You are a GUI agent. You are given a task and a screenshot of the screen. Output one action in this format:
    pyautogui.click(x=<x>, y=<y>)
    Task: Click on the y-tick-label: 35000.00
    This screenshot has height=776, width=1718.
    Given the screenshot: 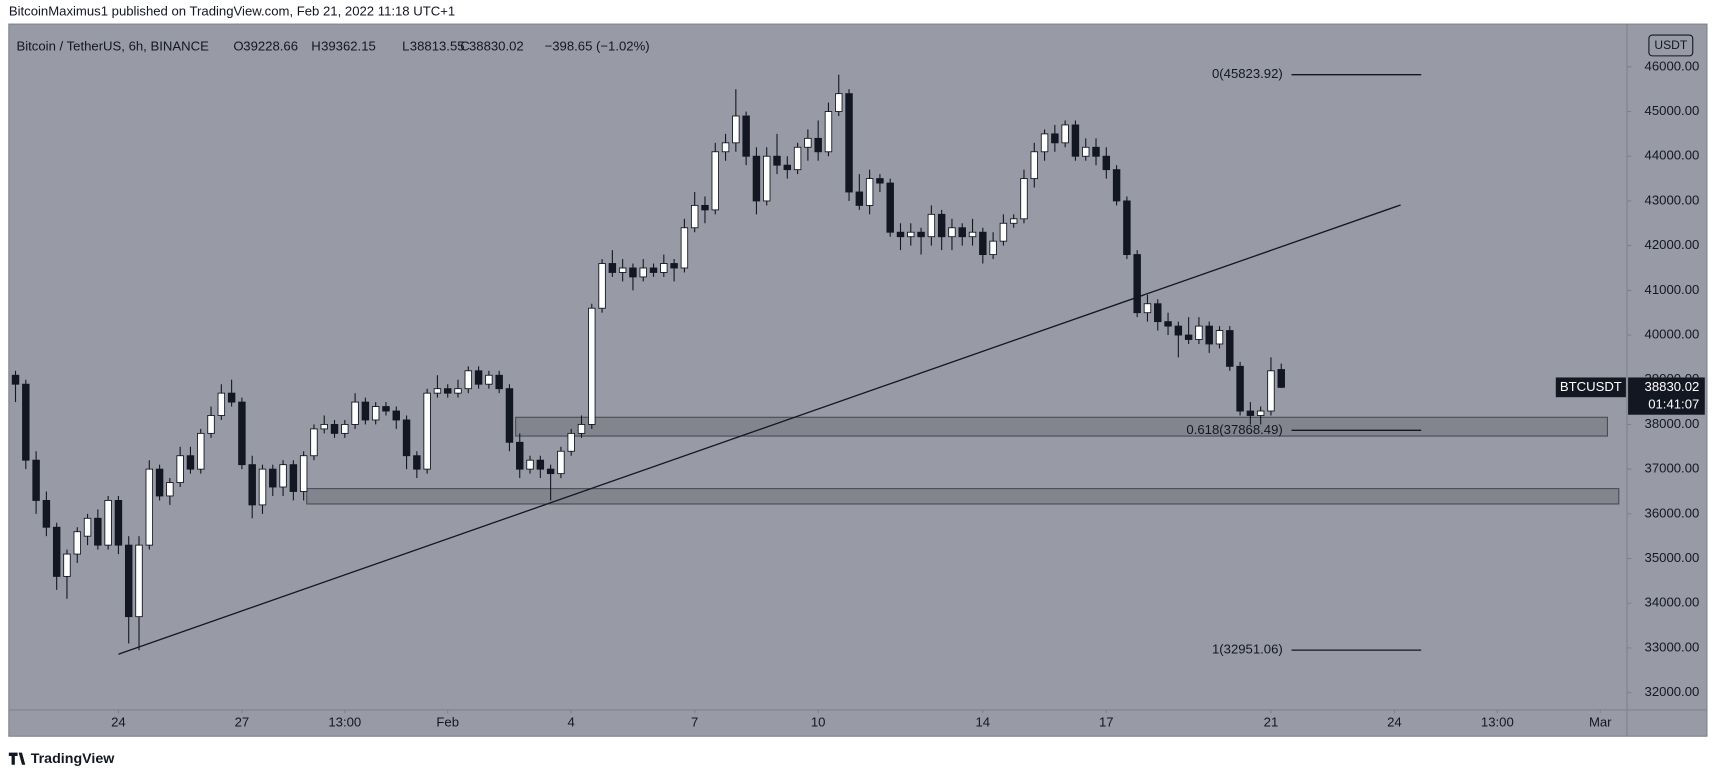 What is the action you would take?
    pyautogui.click(x=1672, y=557)
    